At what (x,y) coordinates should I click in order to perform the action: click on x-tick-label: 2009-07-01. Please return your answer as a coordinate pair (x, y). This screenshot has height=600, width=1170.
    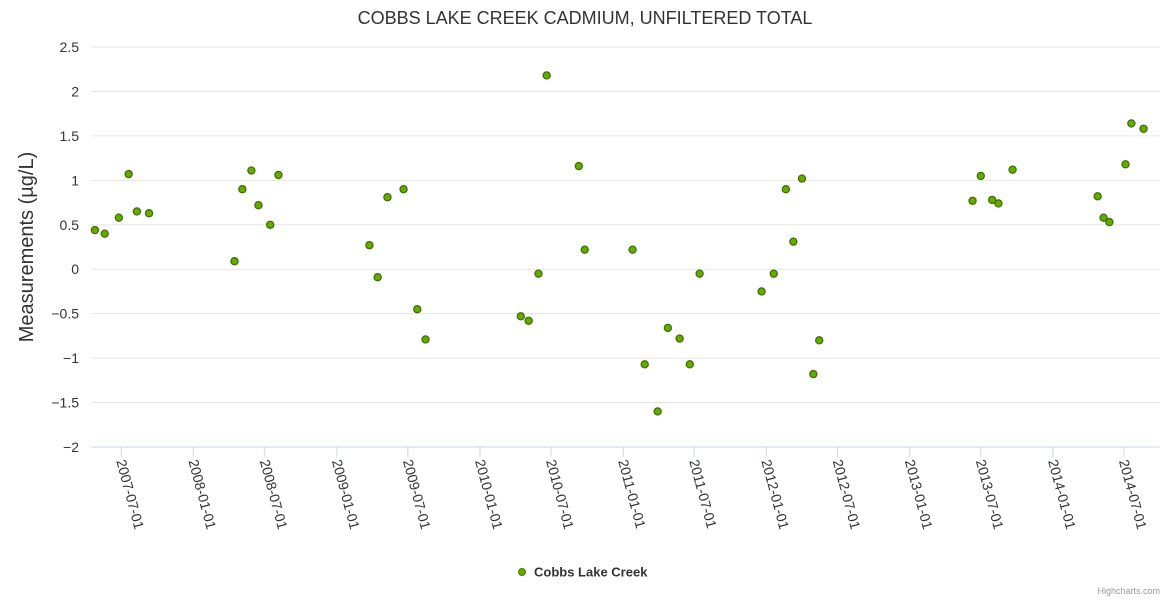
    Looking at the image, I should click on (417, 495).